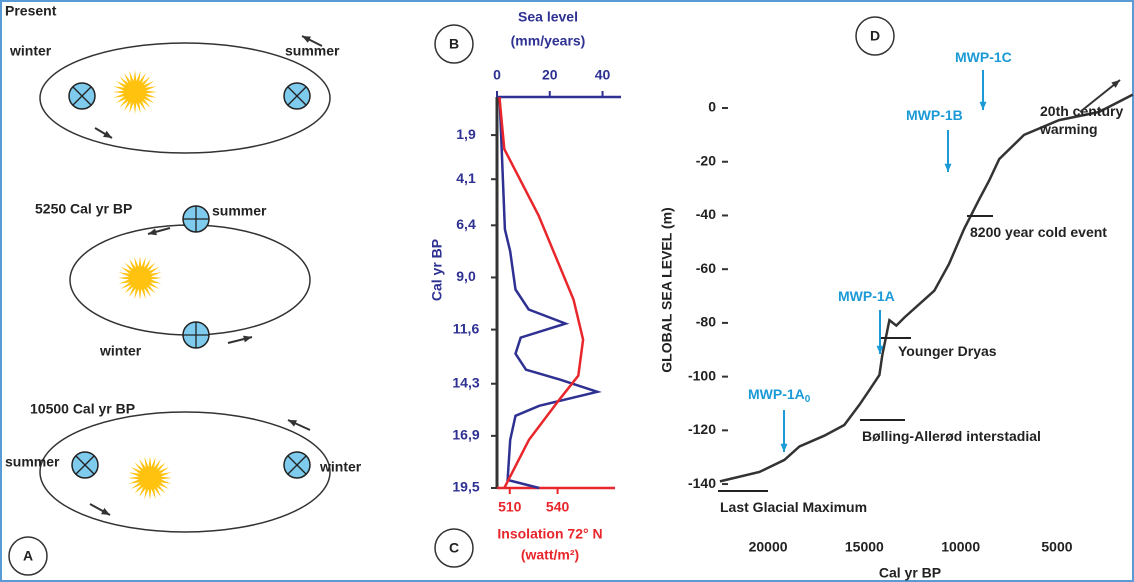 The height and width of the screenshot is (582, 1134). I want to click on y-label: Cal yr BP, so click(437, 270).